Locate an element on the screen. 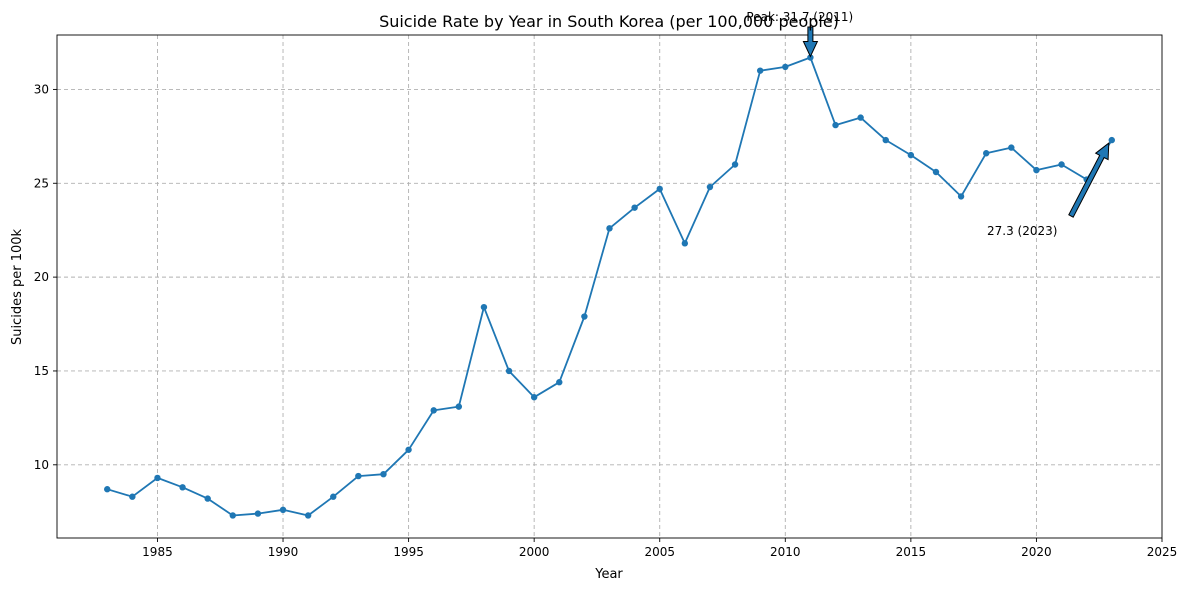 This screenshot has height=591, width=1189. y-tick-label: 20 is located at coordinates (41, 277).